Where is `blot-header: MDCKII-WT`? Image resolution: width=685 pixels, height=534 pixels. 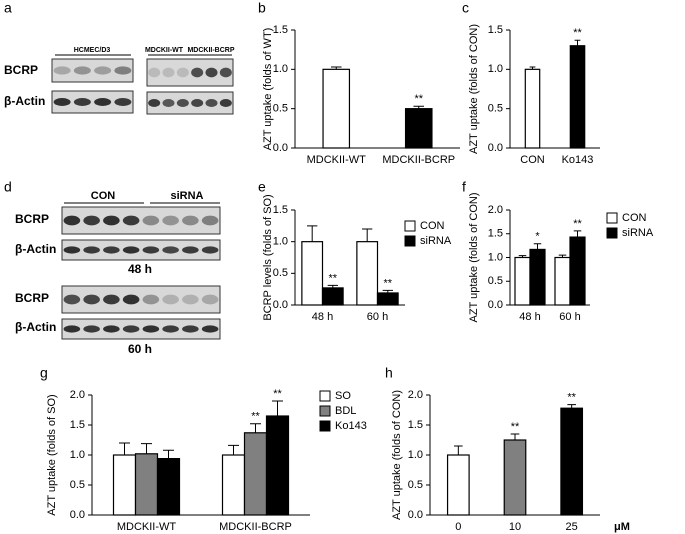 blot-header: MDCKII-WT is located at coordinates (164, 50).